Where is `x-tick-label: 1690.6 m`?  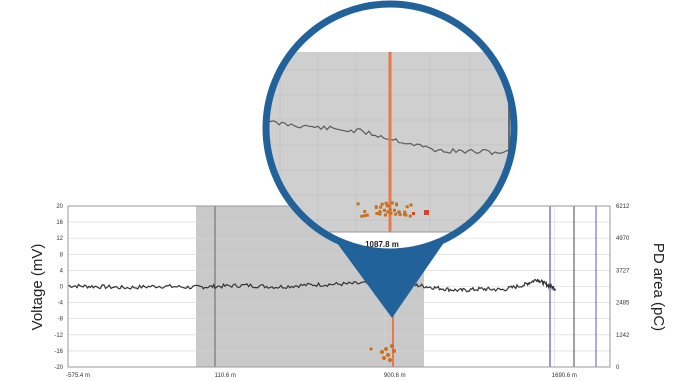
x-tick-label: 1690.6 m is located at coordinates (564, 376).